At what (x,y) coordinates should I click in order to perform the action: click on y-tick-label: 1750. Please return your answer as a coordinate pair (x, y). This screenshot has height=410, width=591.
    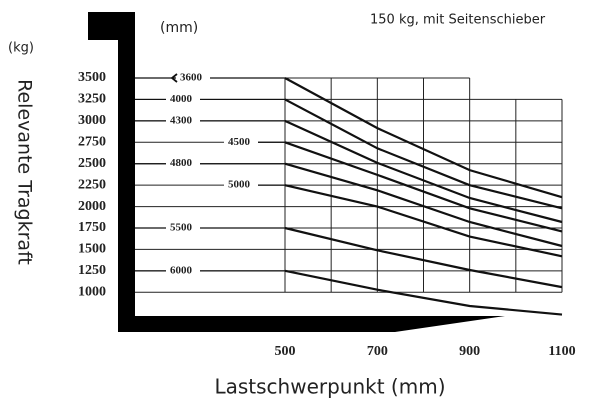
    Looking at the image, I should click on (92, 227).